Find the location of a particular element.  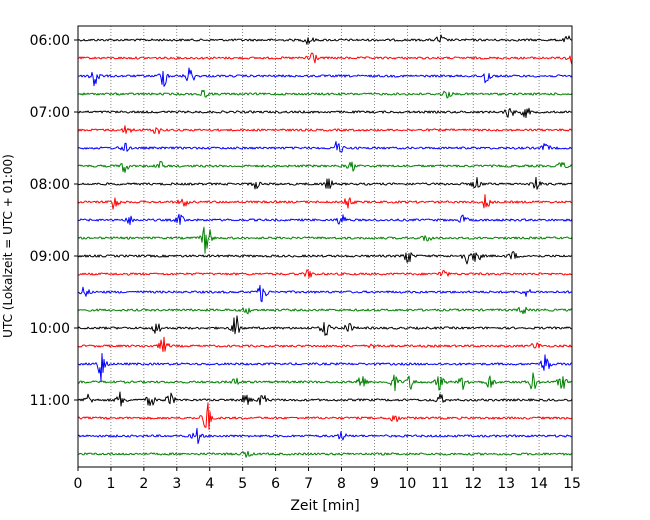

x-tick-label-12: 12 is located at coordinates (473, 484).